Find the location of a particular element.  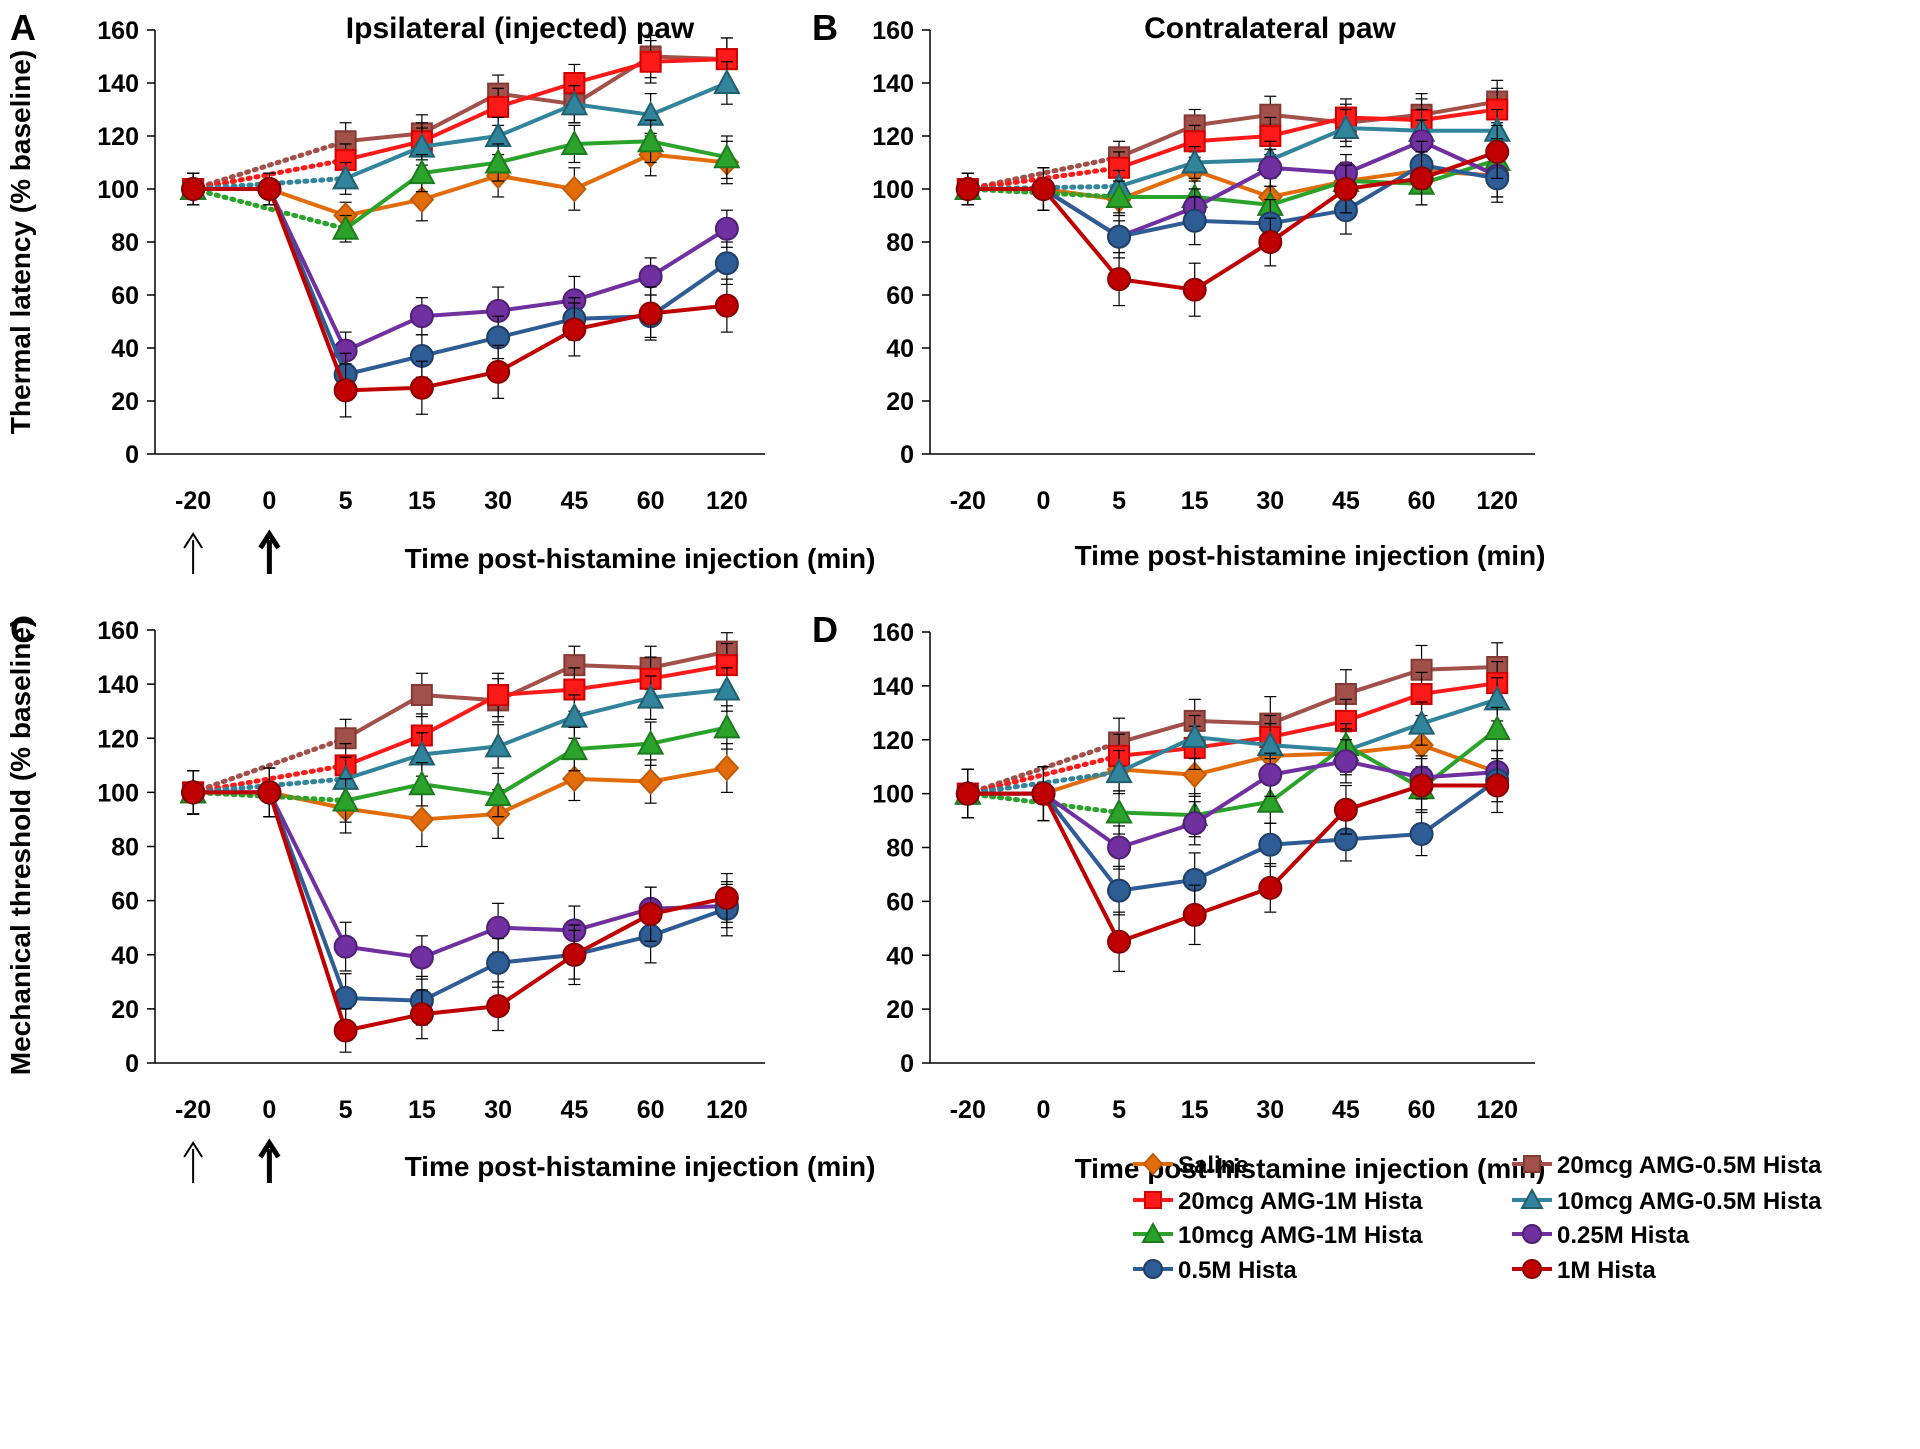

legend-label: 1M Hista is located at coordinates (1606, 1270).